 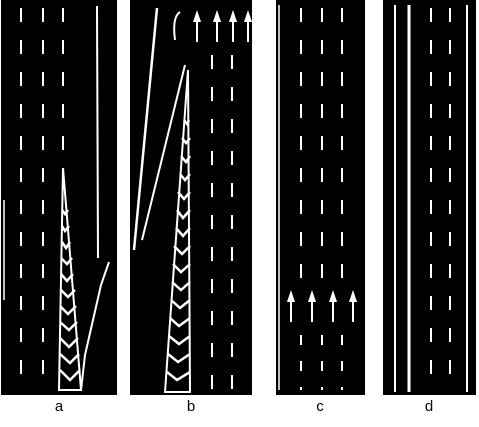 I want to click on panel-label-b: b, so click(x=191, y=406).